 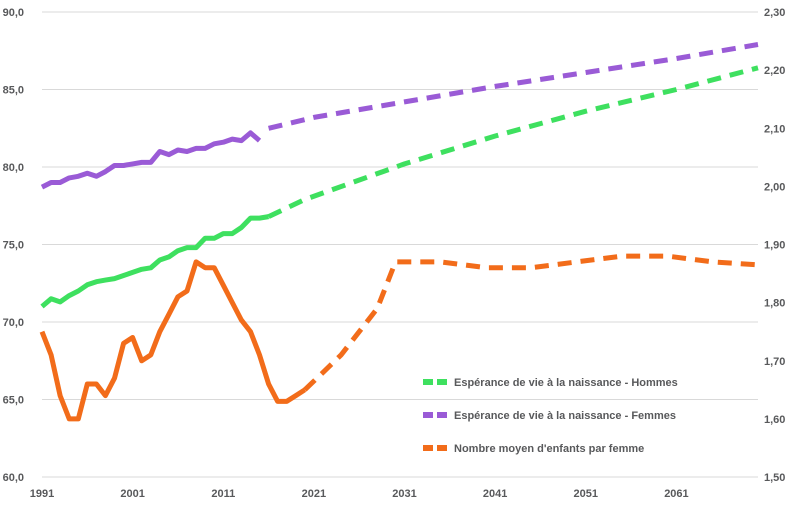 I want to click on legend-label: Espérance de vie à la naissance - Hommes, so click(x=566, y=383).